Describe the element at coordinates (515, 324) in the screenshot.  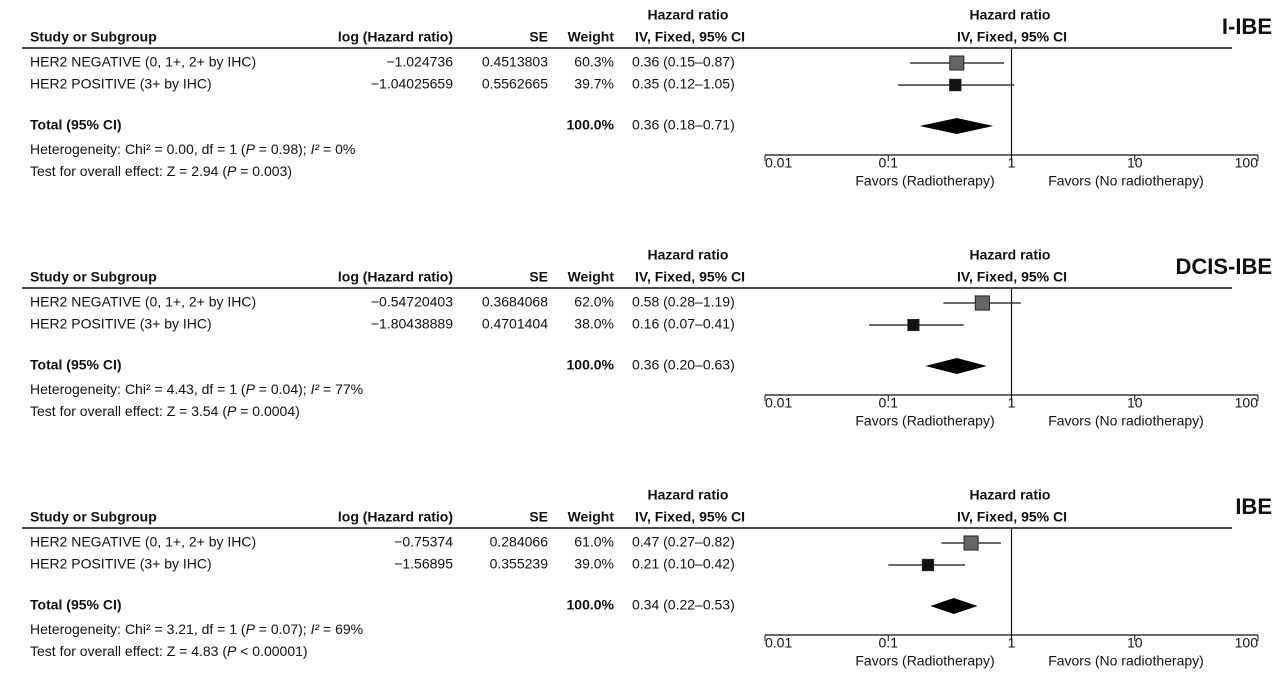
I see `se: 0.4701404` at that location.